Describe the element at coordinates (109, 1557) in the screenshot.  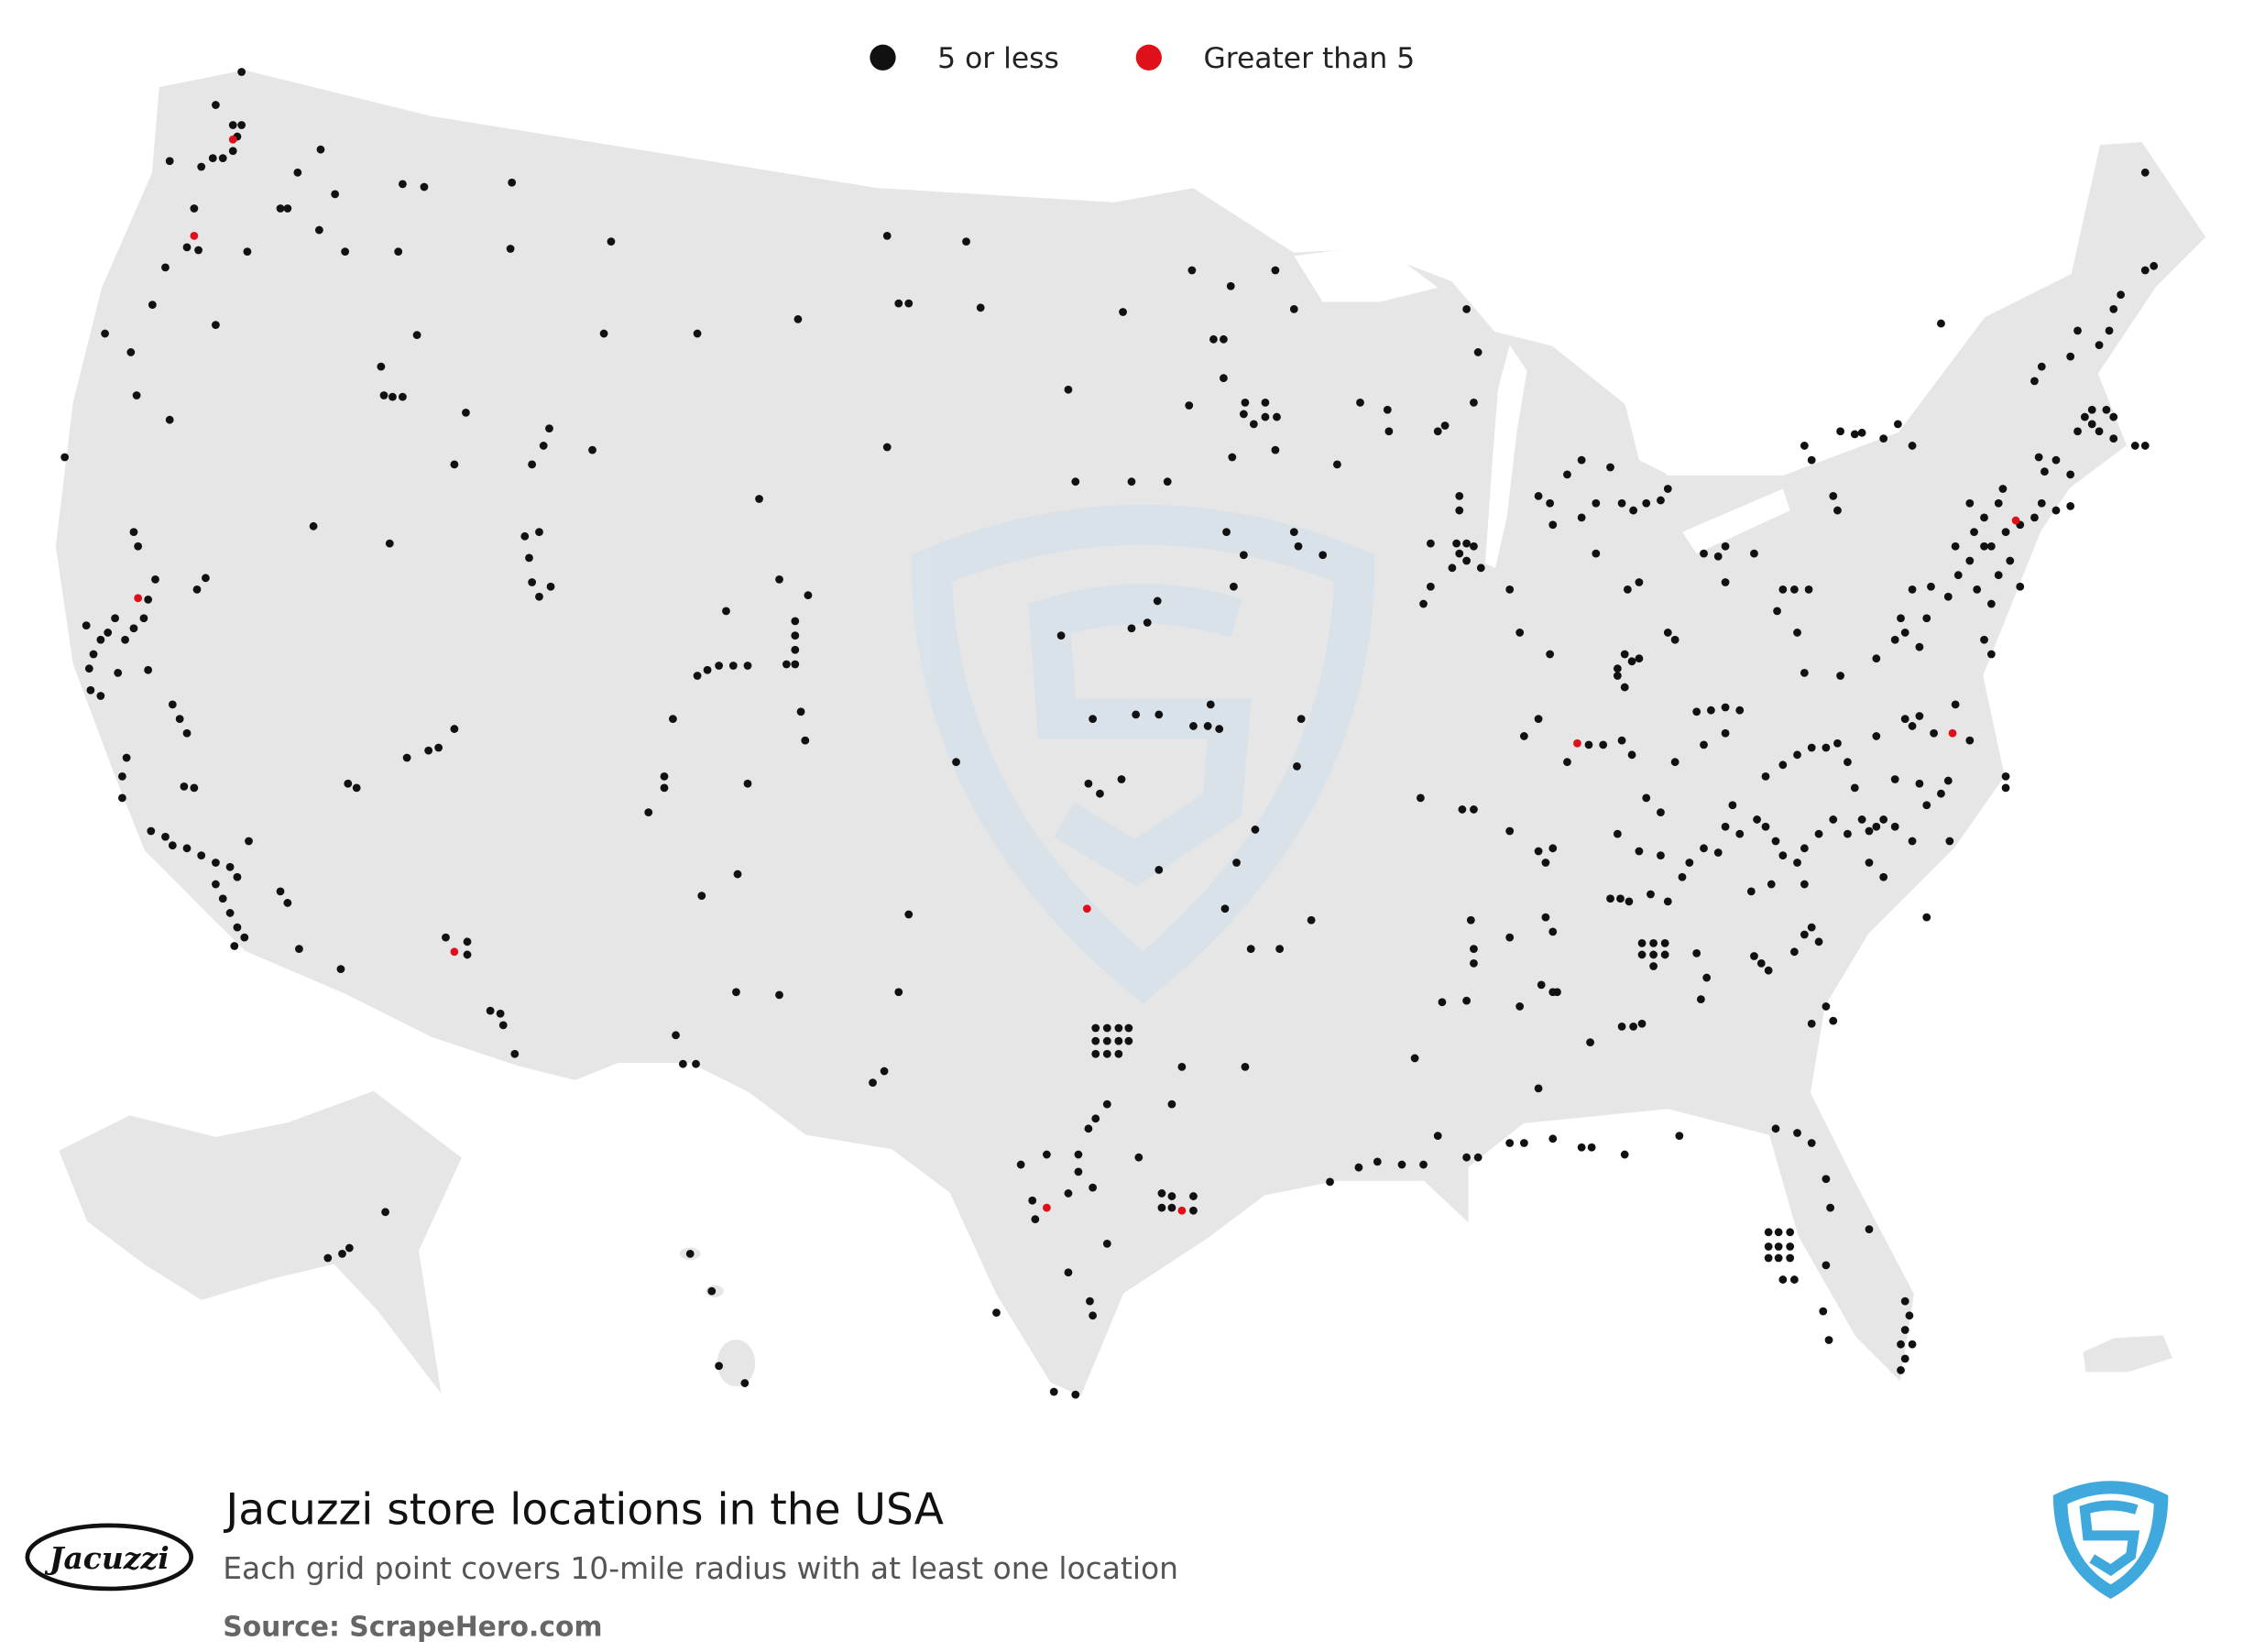
I see `brand-logo: Jacuzzi` at that location.